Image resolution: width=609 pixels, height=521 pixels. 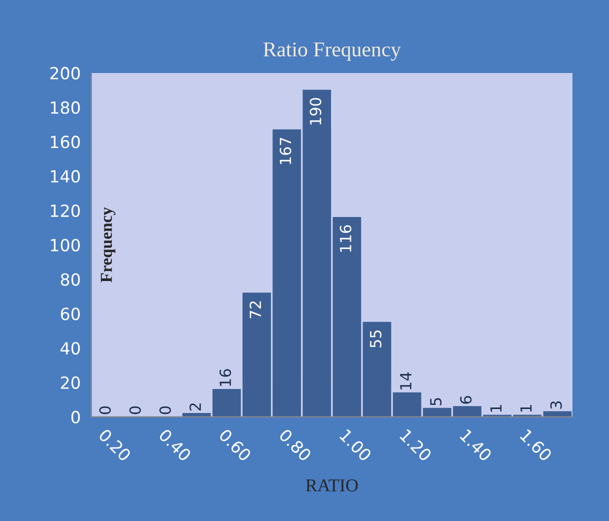 I want to click on data-label: 190, so click(x=316, y=111).